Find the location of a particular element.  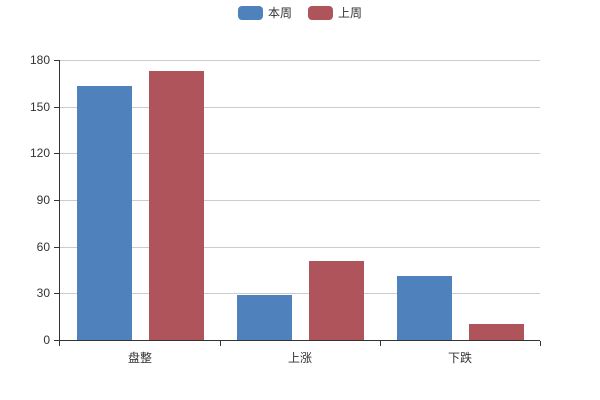

legend-item-1: 上周 is located at coordinates (335, 13).